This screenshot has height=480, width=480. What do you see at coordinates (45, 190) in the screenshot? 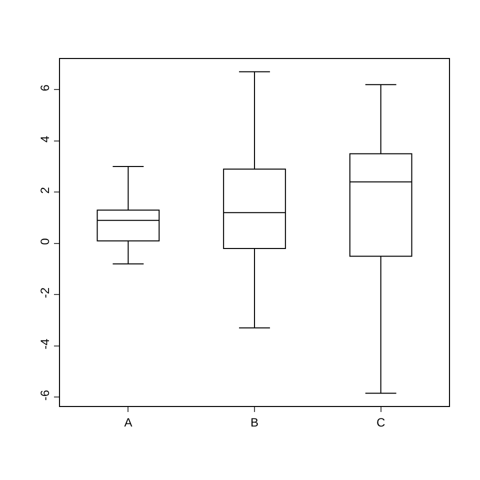
I see `y-tick-label: 2` at bounding box center [45, 190].